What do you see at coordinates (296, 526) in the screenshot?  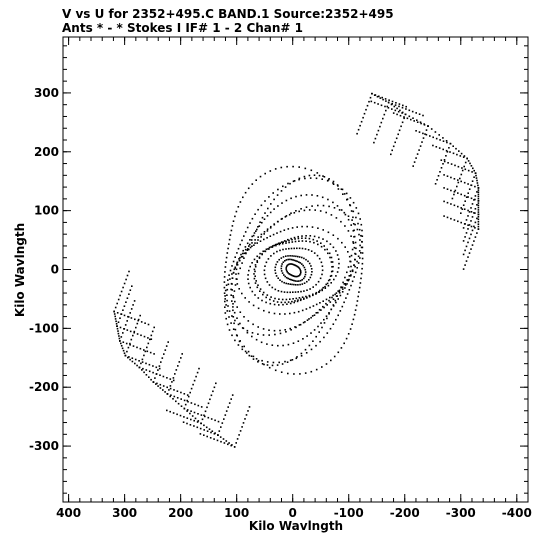 I see `x-axis-label: Kilo Wavlngth` at bounding box center [296, 526].